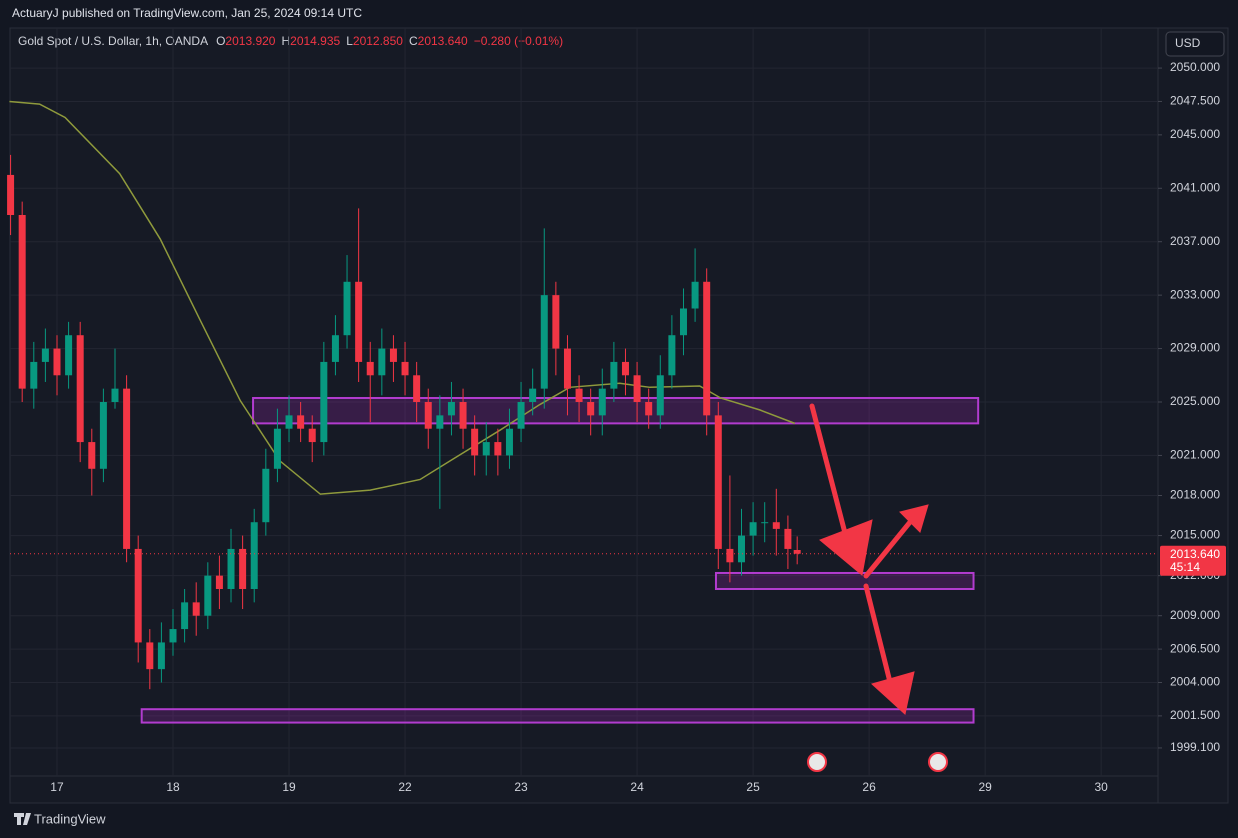  I want to click on y-tick-label: 2021.000, so click(1195, 455).